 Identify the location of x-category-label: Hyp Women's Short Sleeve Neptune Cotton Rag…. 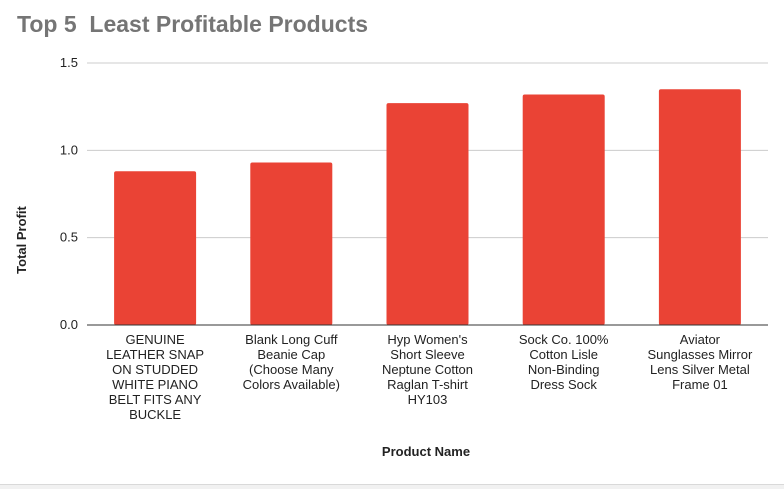
(427, 369).